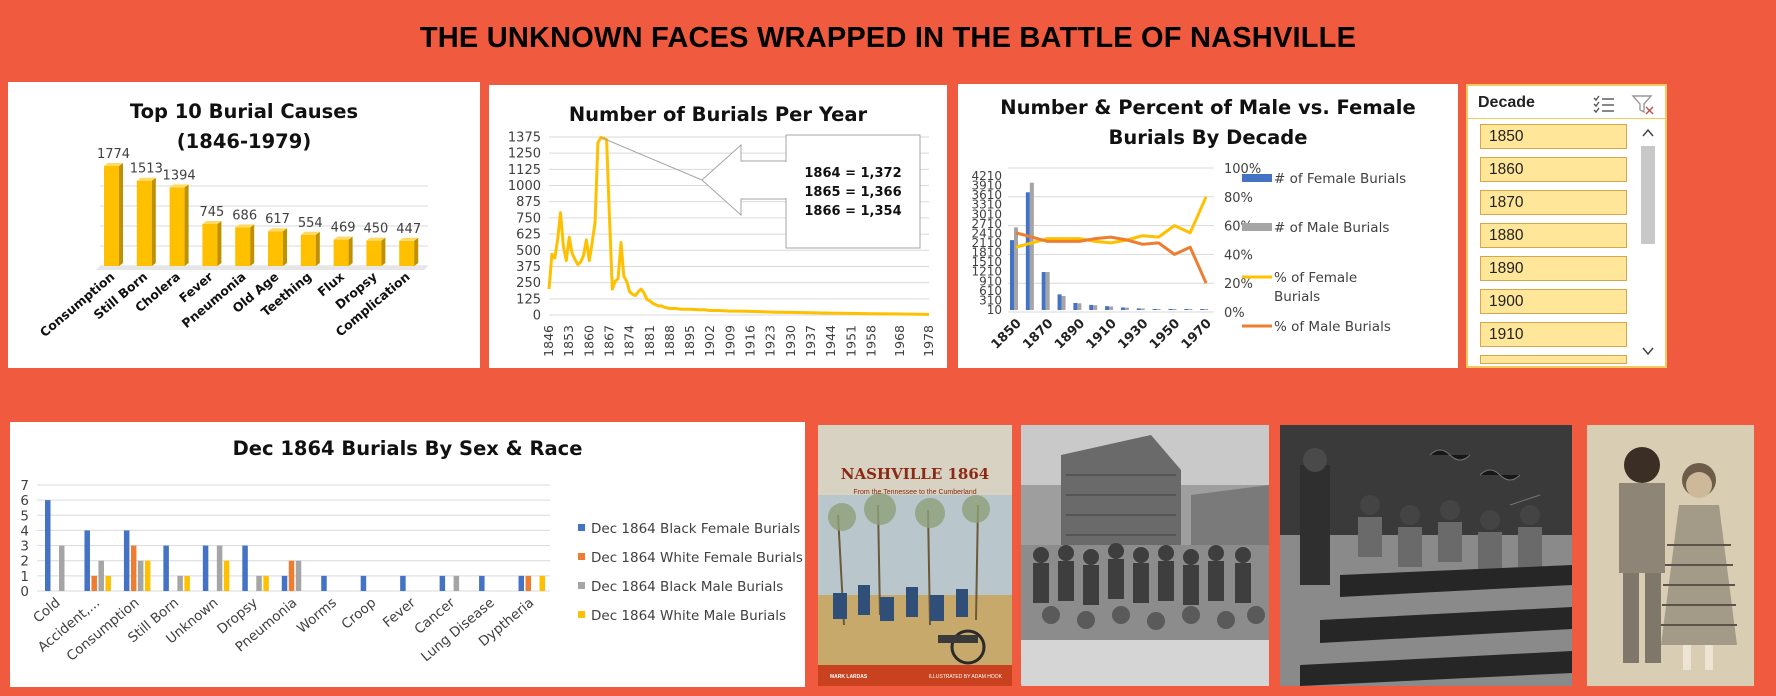 The height and width of the screenshot is (696, 1776). Describe the element at coordinates (359, 614) in the screenshot. I see `category-label: Croop` at that location.